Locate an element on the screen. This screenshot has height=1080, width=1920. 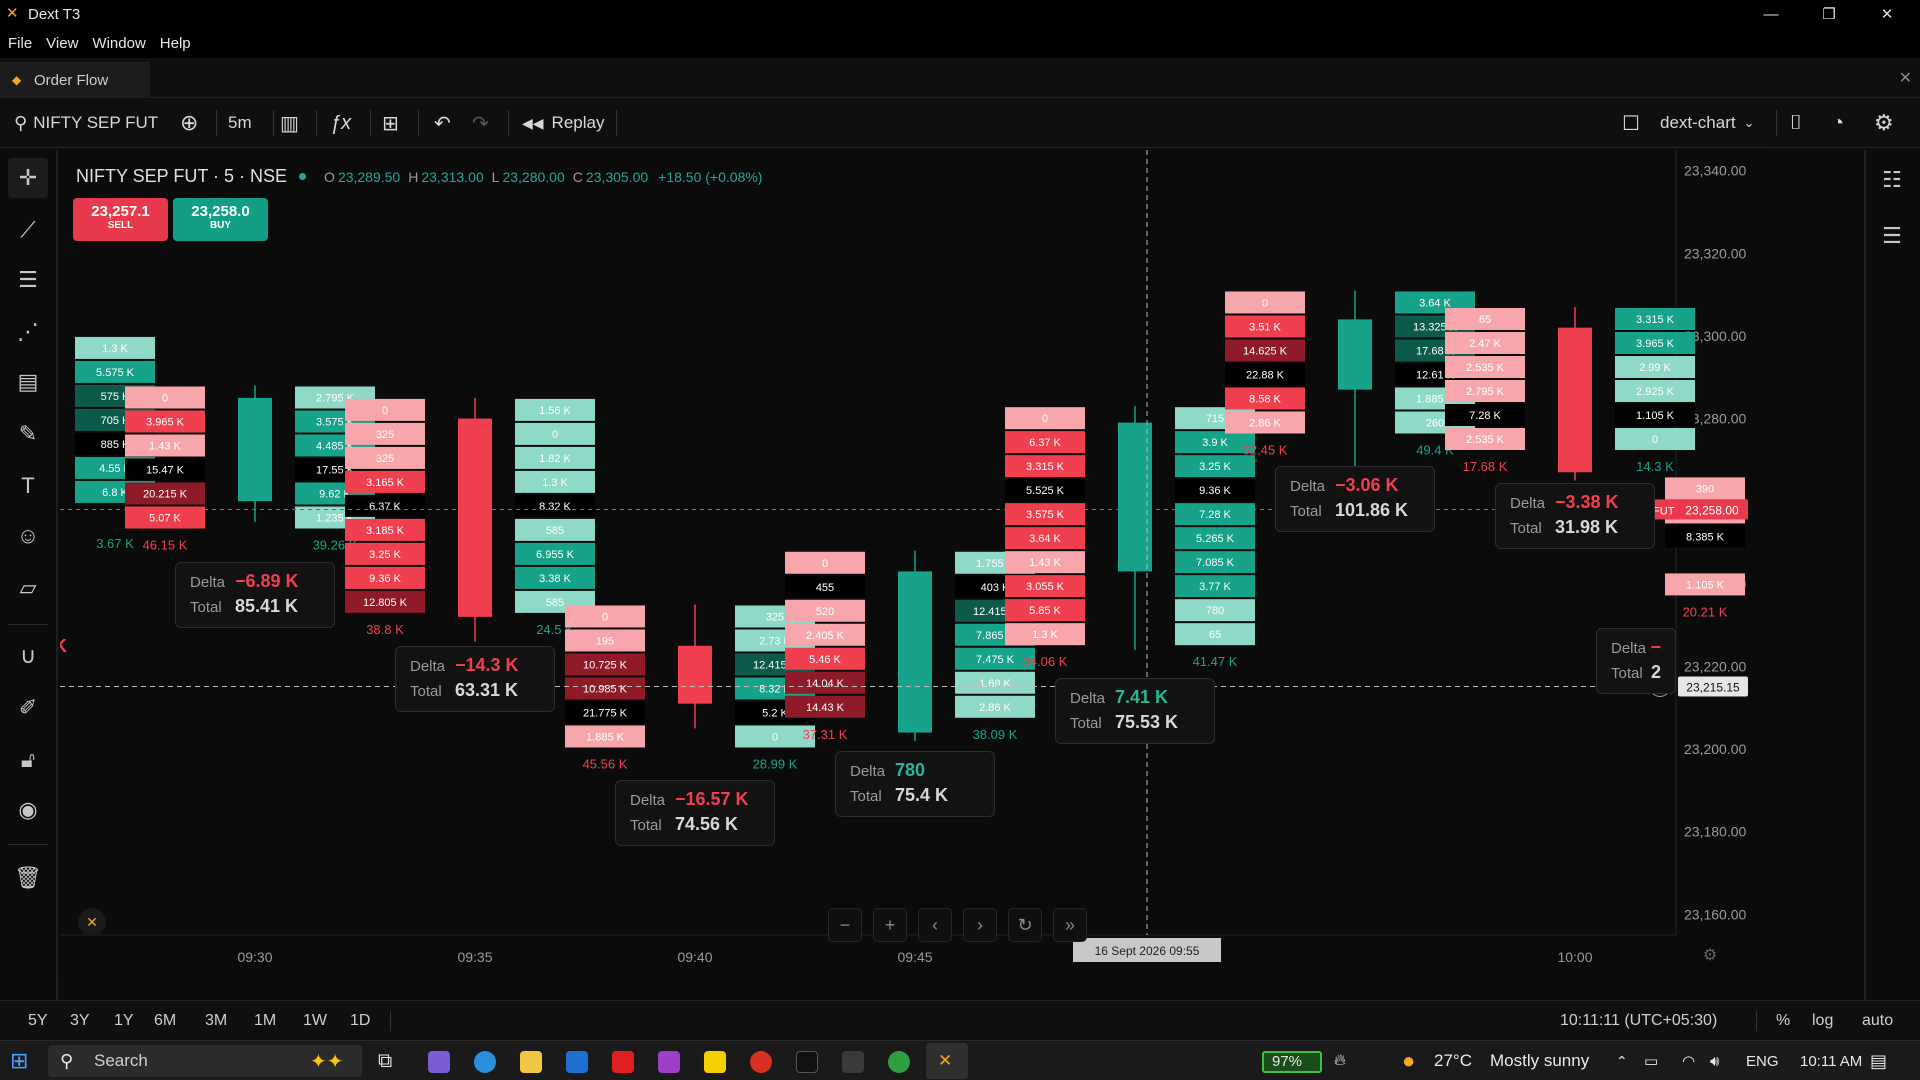
scroll-right-button: › is located at coordinates (980, 925).